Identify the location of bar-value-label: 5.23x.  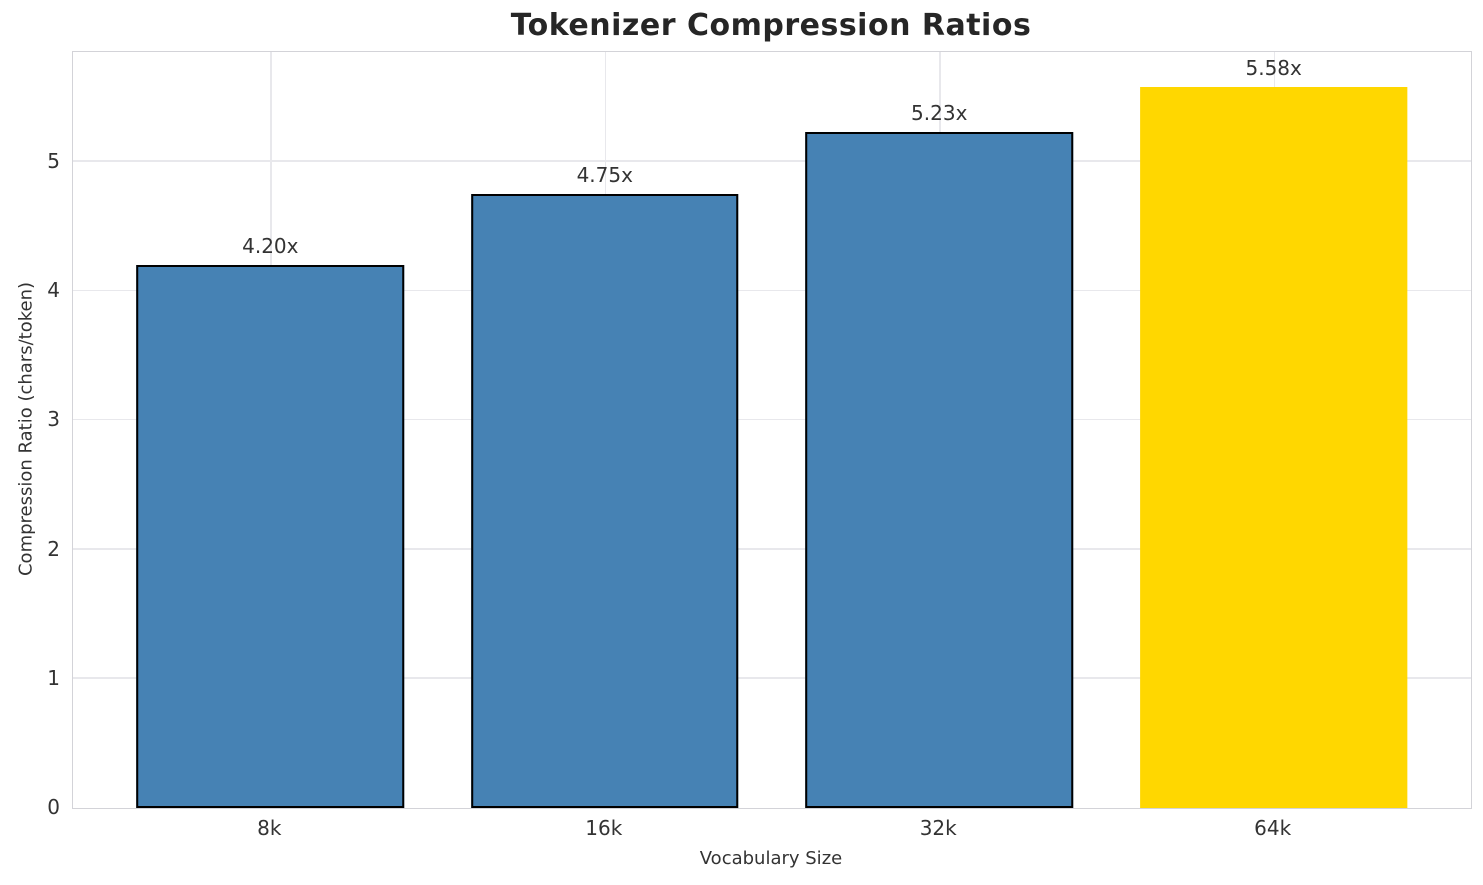
(939, 113).